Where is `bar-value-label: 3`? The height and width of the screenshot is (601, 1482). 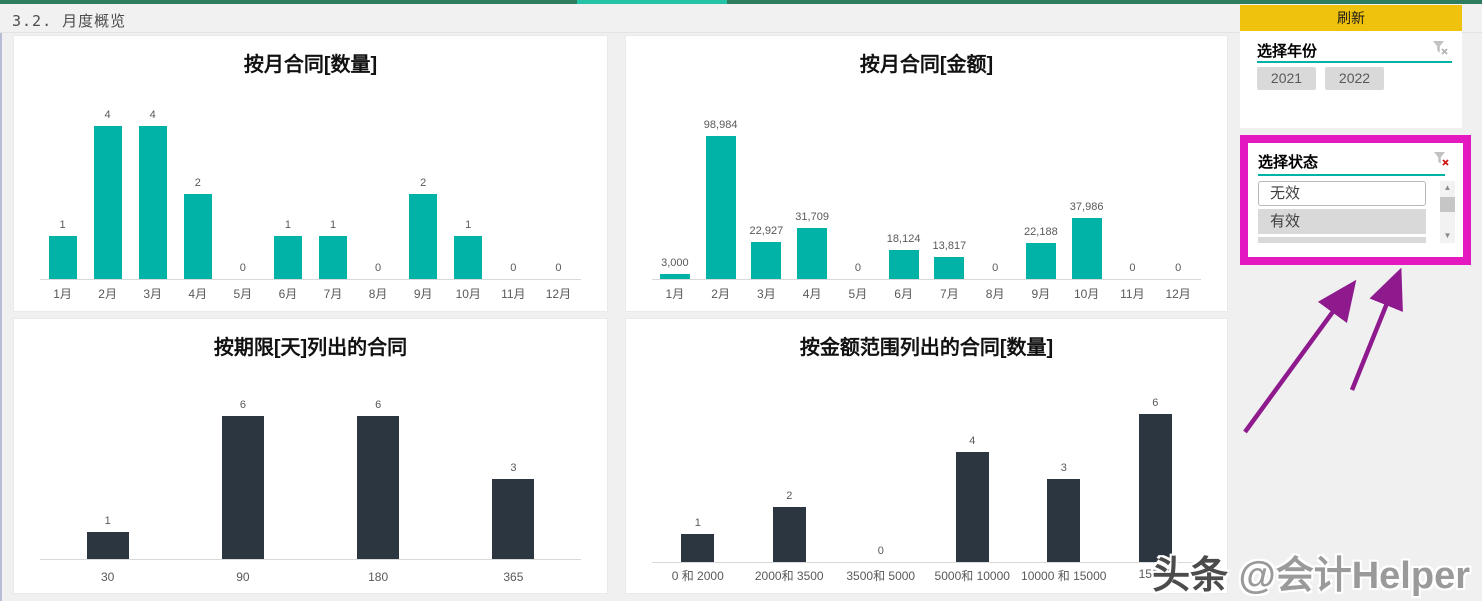 bar-value-label: 3 is located at coordinates (513, 468).